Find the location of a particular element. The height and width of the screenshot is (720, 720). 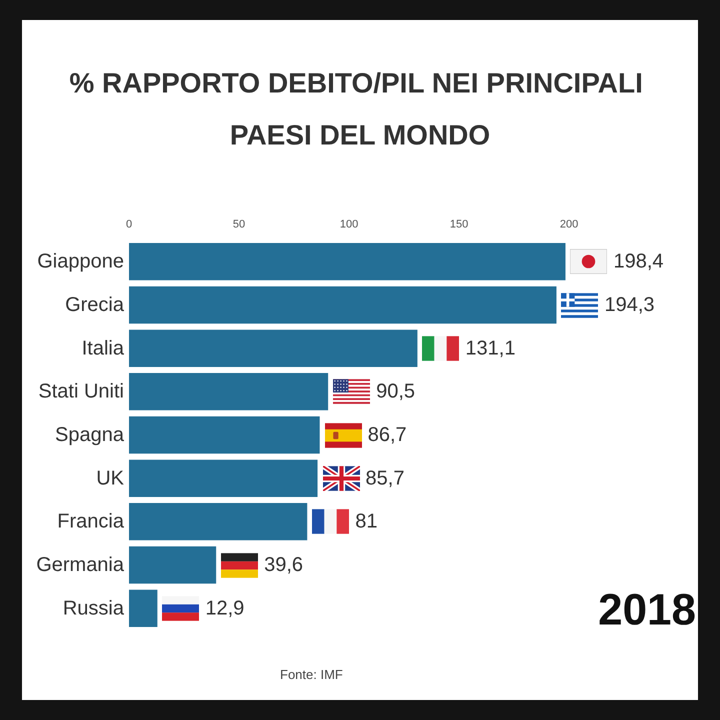

data-label: 12,9 is located at coordinates (224, 608).